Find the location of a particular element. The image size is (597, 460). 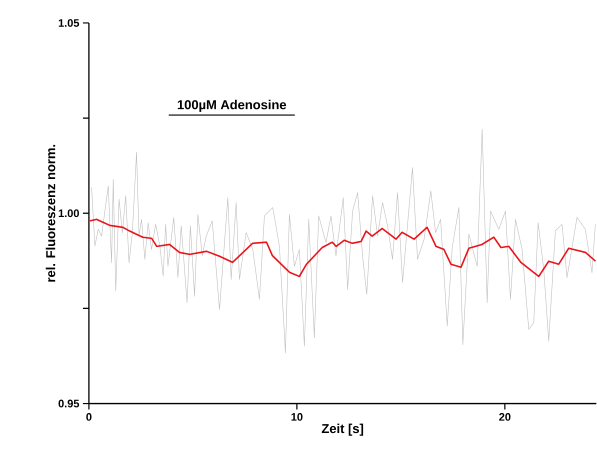

y-tick-label: 1.00 is located at coordinates (68, 213).